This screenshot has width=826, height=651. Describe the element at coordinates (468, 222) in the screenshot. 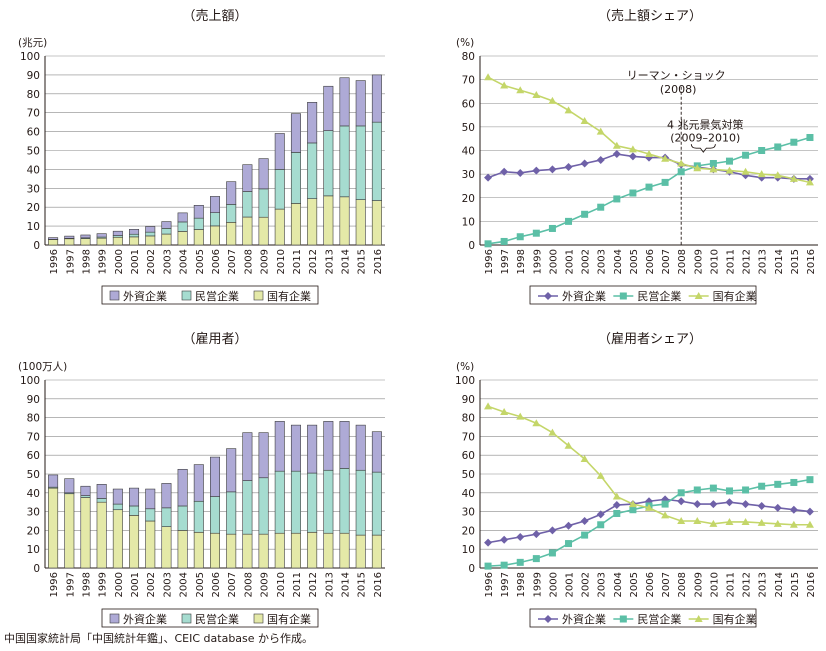

I see `y-tick-label: 10` at that location.